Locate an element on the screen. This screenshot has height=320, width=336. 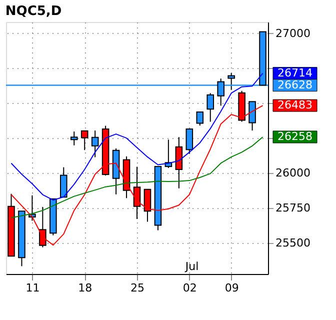
annotation: Jul is located at coordinates (191, 266).